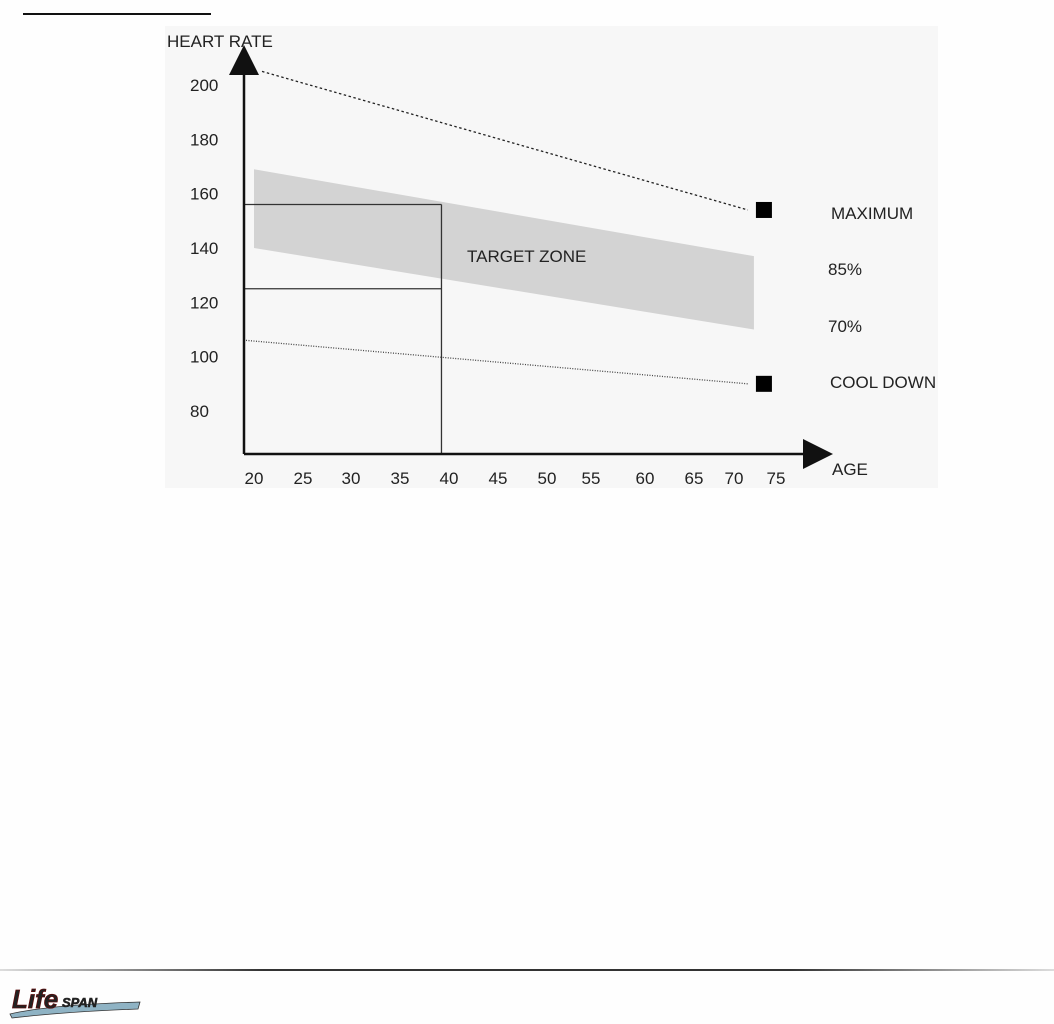 The height and width of the screenshot is (1024, 1054). I want to click on target-zone-label: TARGET ZONE, so click(526, 256).